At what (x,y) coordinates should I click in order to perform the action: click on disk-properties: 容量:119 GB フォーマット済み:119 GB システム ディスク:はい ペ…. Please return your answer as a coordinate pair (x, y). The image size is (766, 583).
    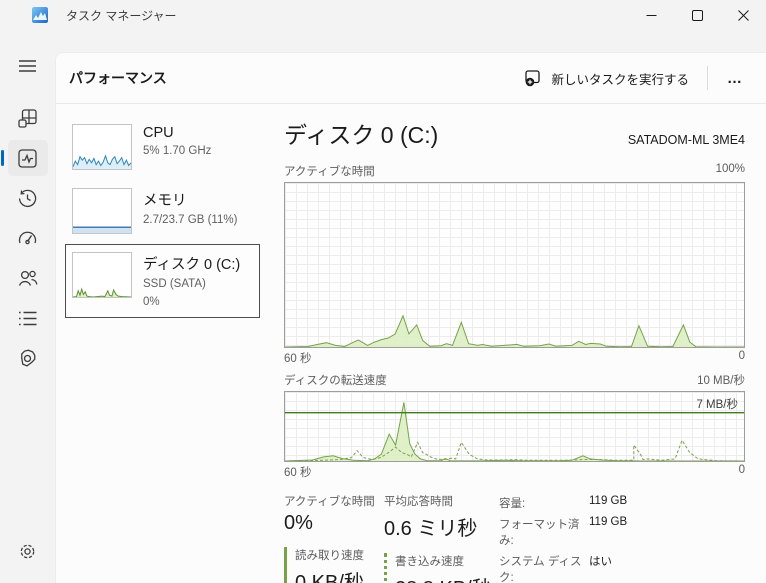
    Looking at the image, I should click on (622, 538).